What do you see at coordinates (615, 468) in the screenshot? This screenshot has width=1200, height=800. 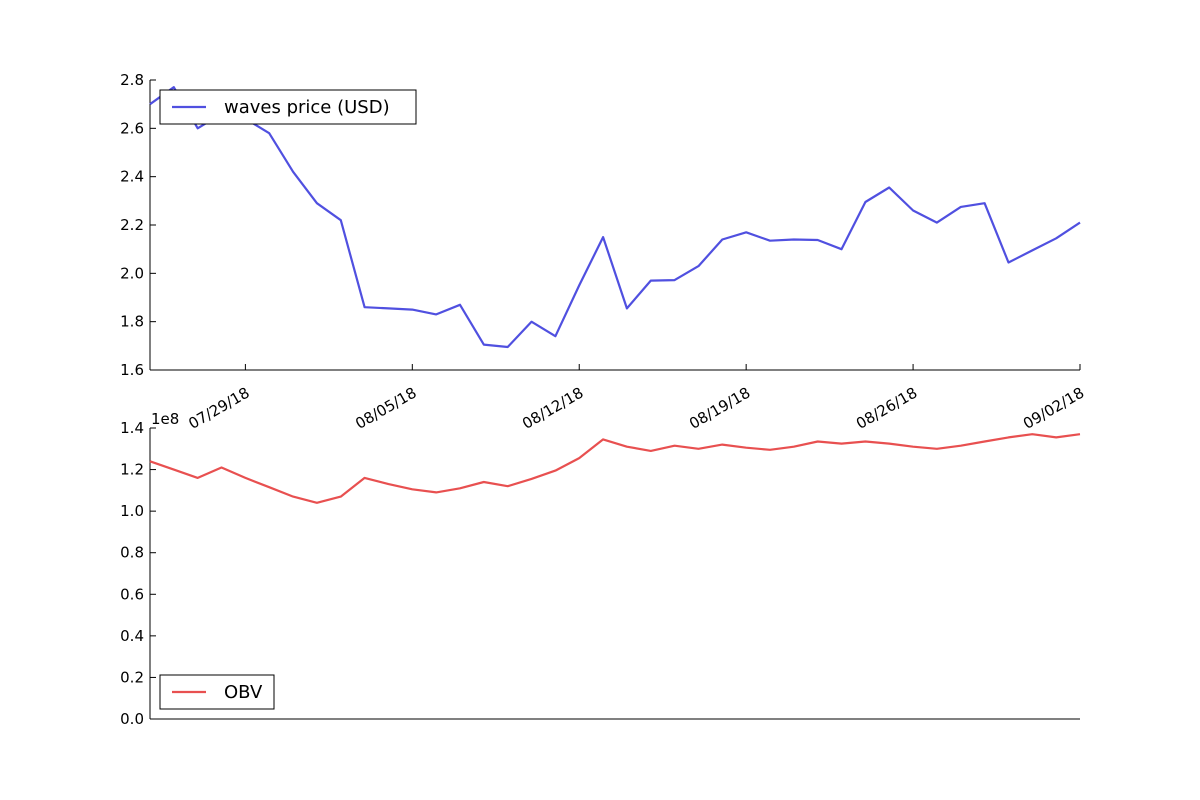 I see `series-line-obv` at bounding box center [615, 468].